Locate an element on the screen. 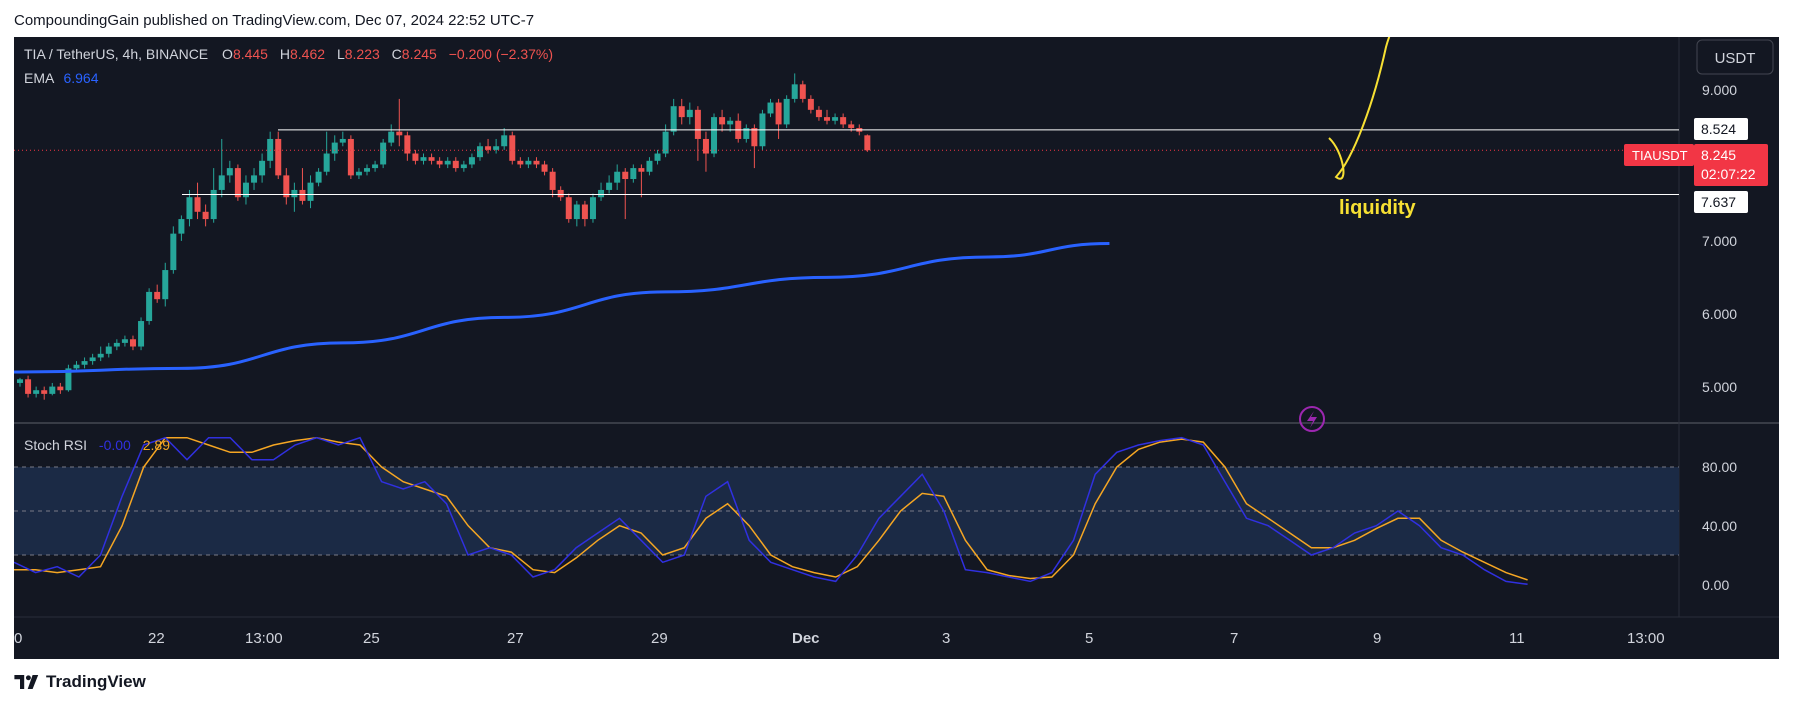 The width and height of the screenshot is (1794, 707). levels-layer is located at coordinates (846, 162).